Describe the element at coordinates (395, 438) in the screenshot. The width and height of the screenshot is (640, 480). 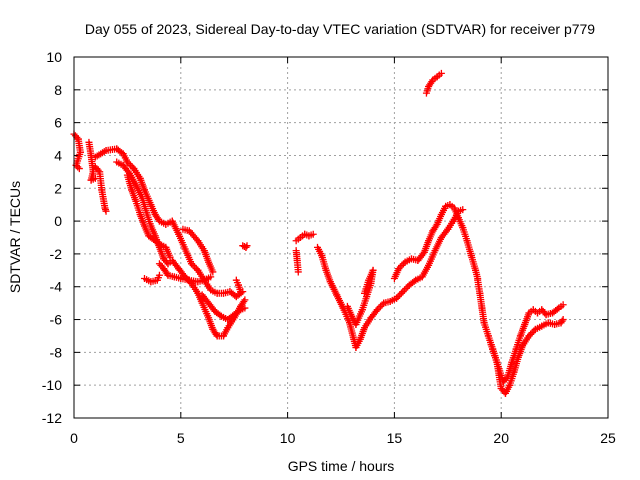
I see `x-tick-label: 15` at that location.